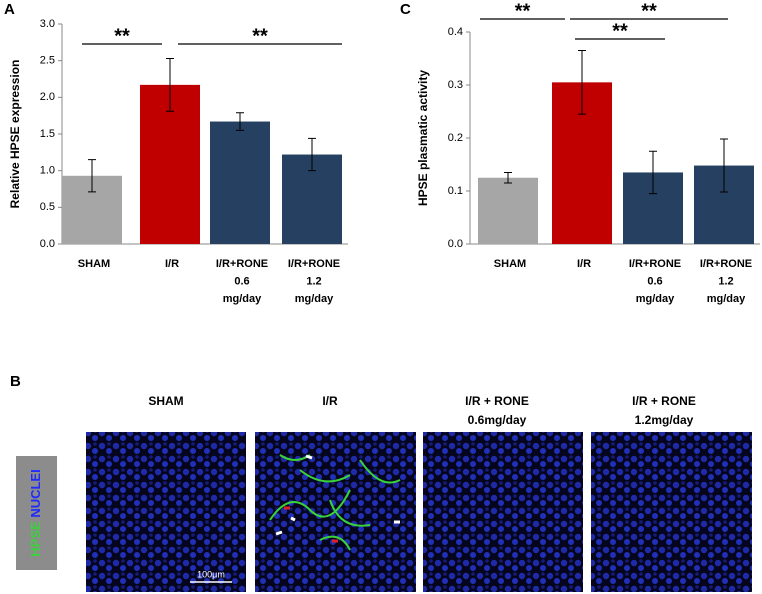 The width and height of the screenshot is (762, 594). Describe the element at coordinates (337, 495) in the screenshot. I see `white-arrows` at that location.